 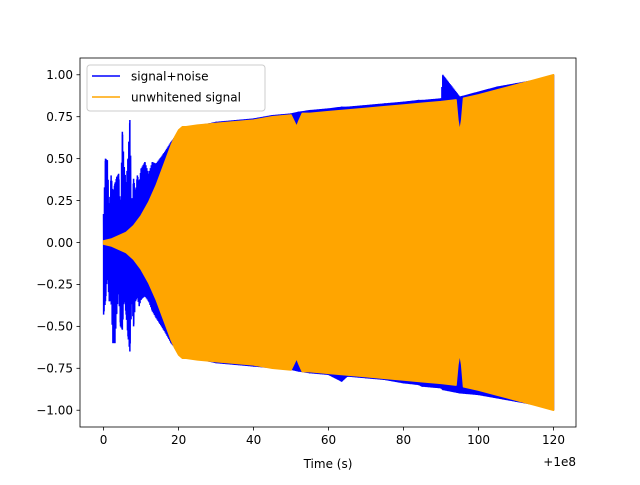 What do you see at coordinates (253, 440) in the screenshot?
I see `x-tick-label: 40` at bounding box center [253, 440].